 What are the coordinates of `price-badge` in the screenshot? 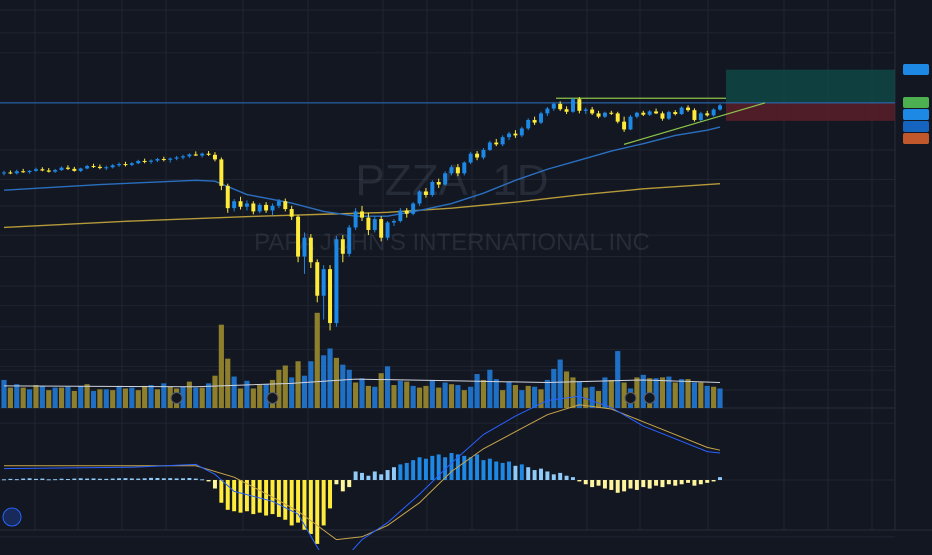 It's located at (916, 138).